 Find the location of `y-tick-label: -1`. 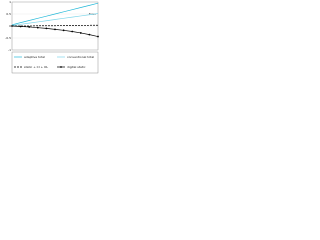

y-tick-label: -1 is located at coordinates (9, 50).